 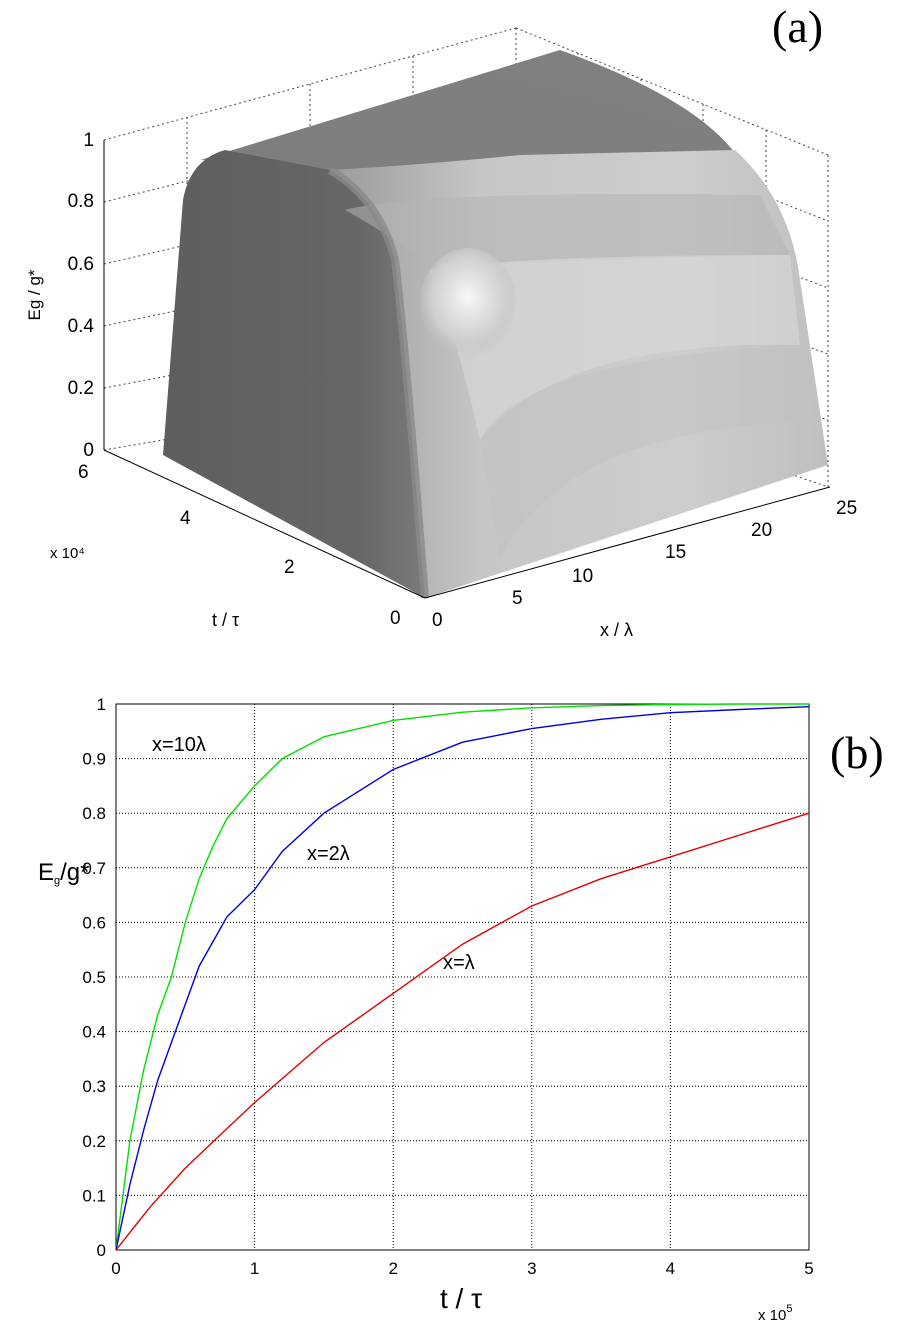 I want to click on z-tick-label: 0.8, so click(x=81, y=201).